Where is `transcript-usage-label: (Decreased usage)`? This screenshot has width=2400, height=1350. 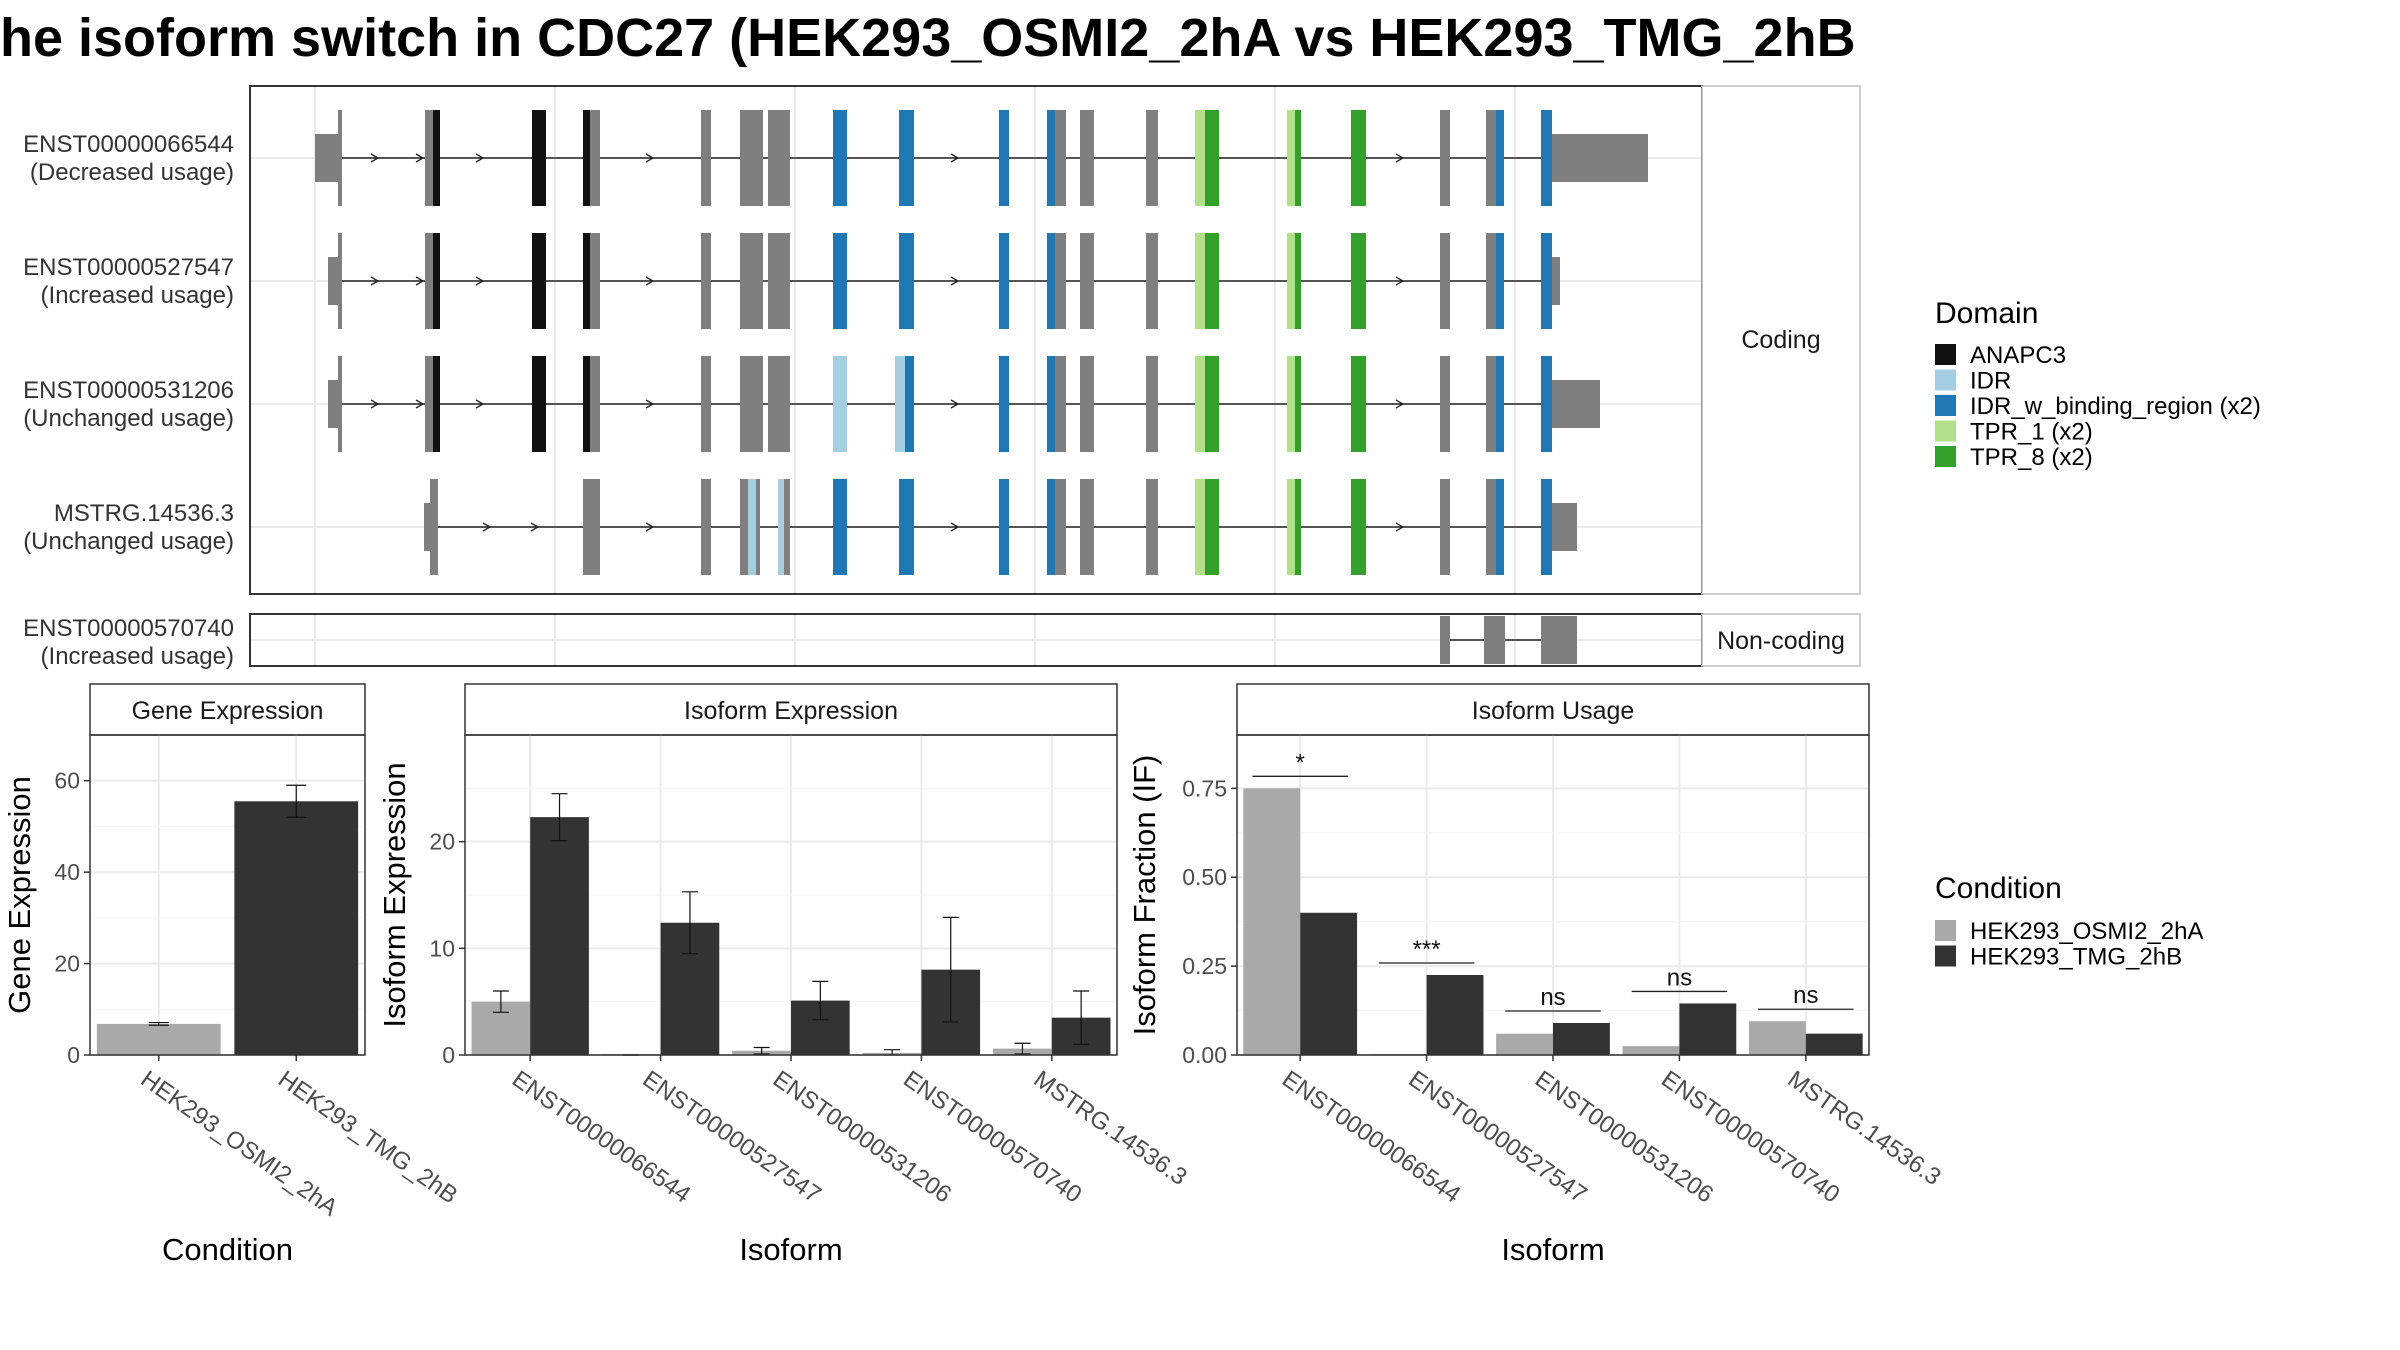 transcript-usage-label: (Decreased usage) is located at coordinates (132, 172).